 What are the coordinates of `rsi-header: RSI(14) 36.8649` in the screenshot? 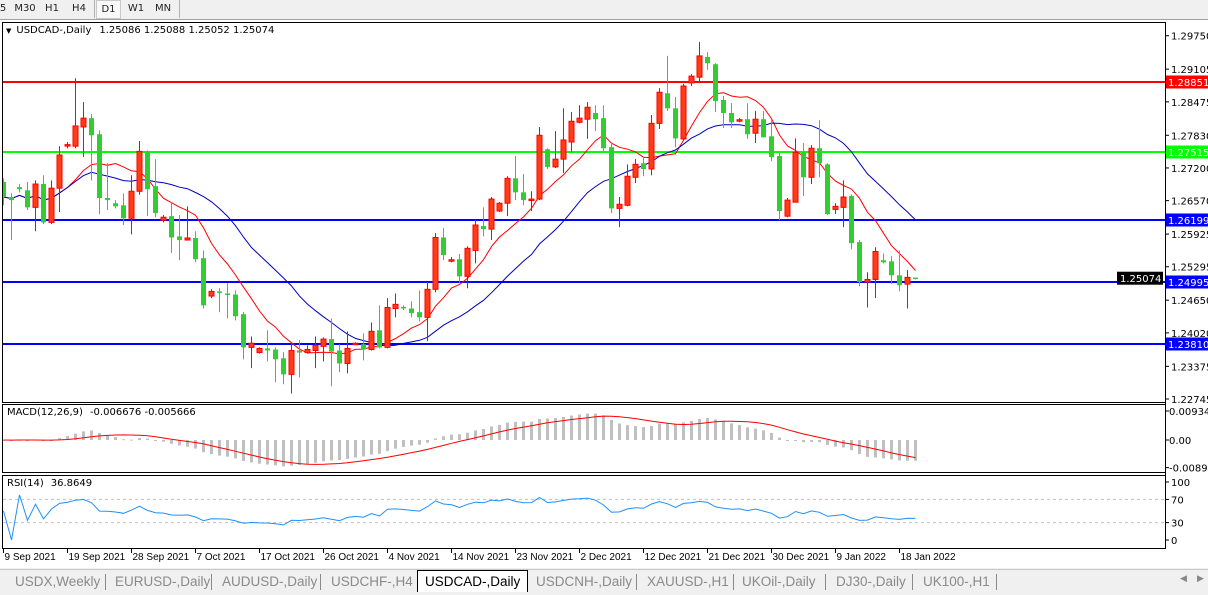 It's located at (49, 484).